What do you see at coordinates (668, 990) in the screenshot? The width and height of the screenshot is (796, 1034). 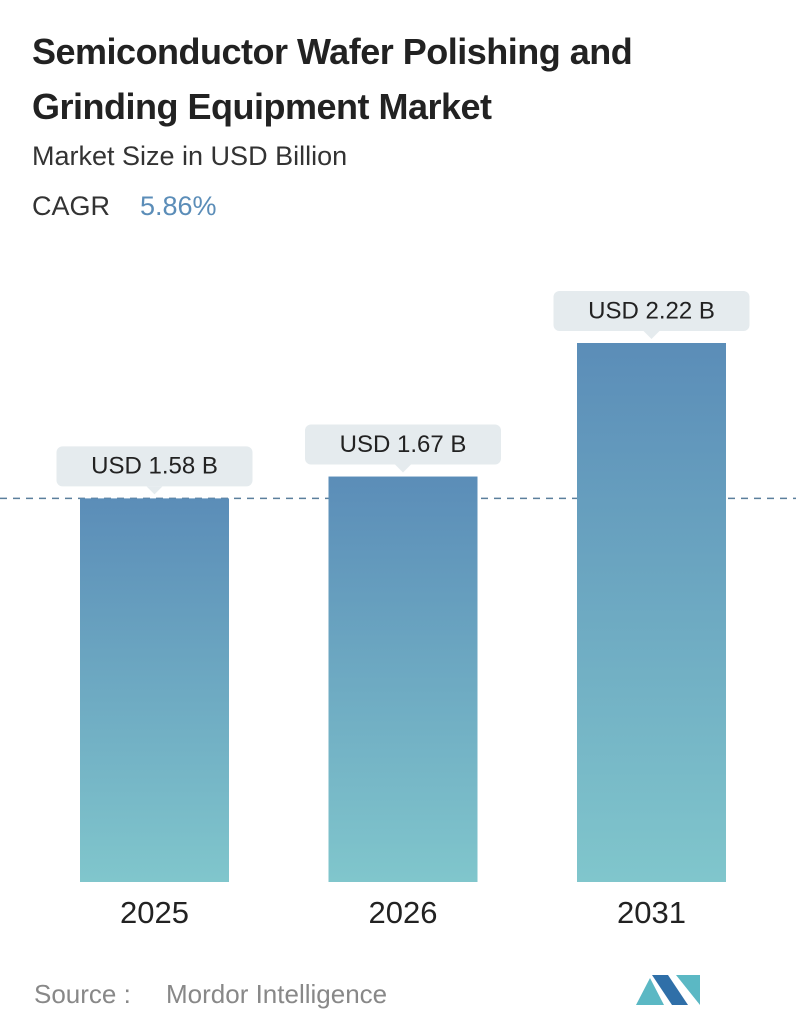 I see `logo` at bounding box center [668, 990].